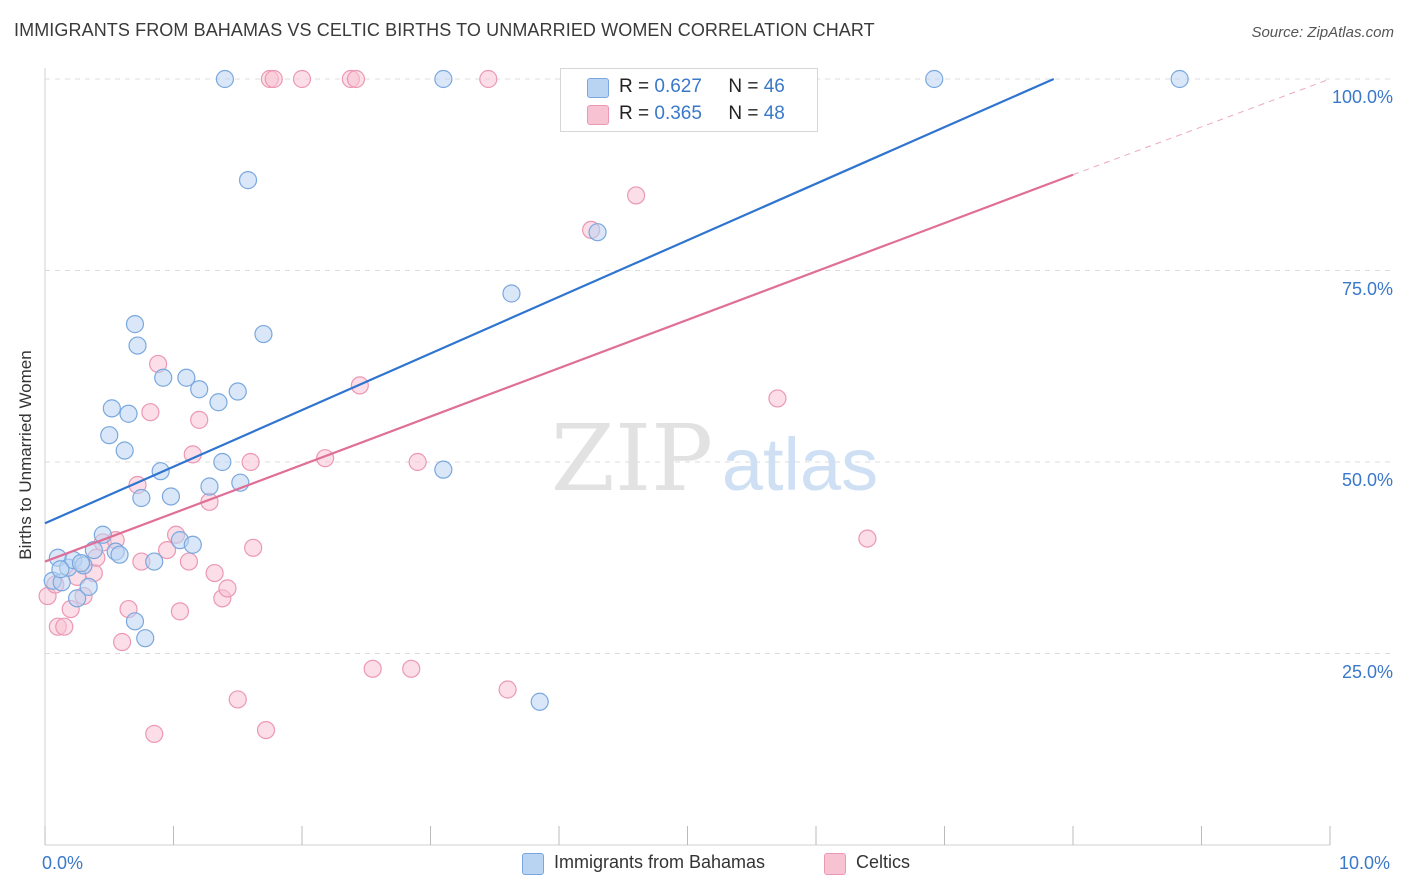  Describe the element at coordinates (883, 862) in the screenshot. I see `bottom-legend-label: Celtics` at that location.